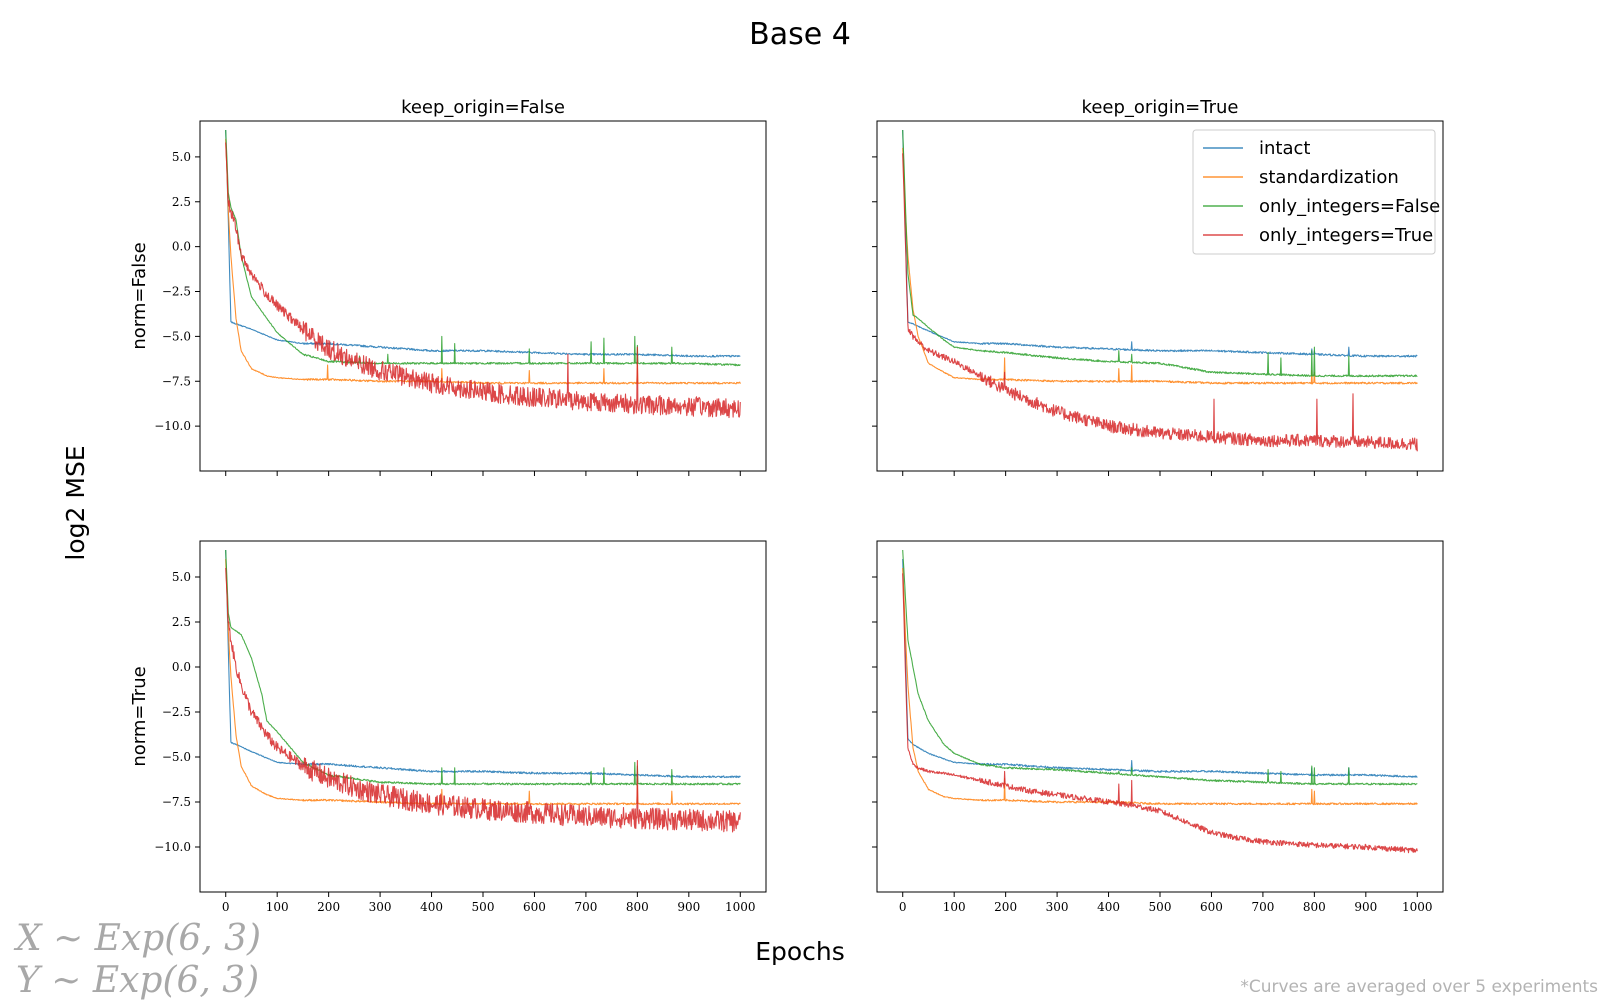  I want to click on legend-entry-label: only_integers=False, so click(1349, 206).